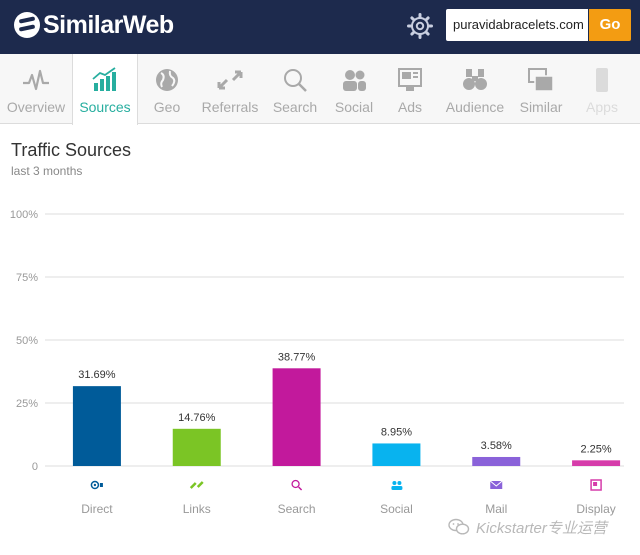 The width and height of the screenshot is (640, 555). I want to click on bar-value-label: 31.69%, so click(97, 375).